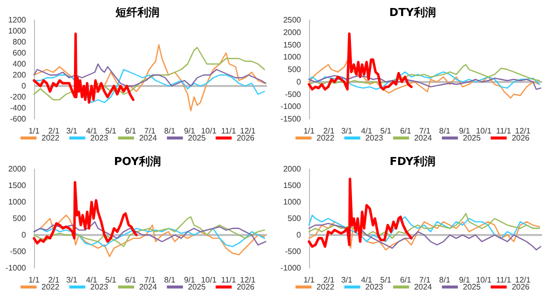 This screenshot has width=550, height=298. Describe the element at coordinates (137, 12) in the screenshot. I see `chart-title: 短纤利润` at that location.